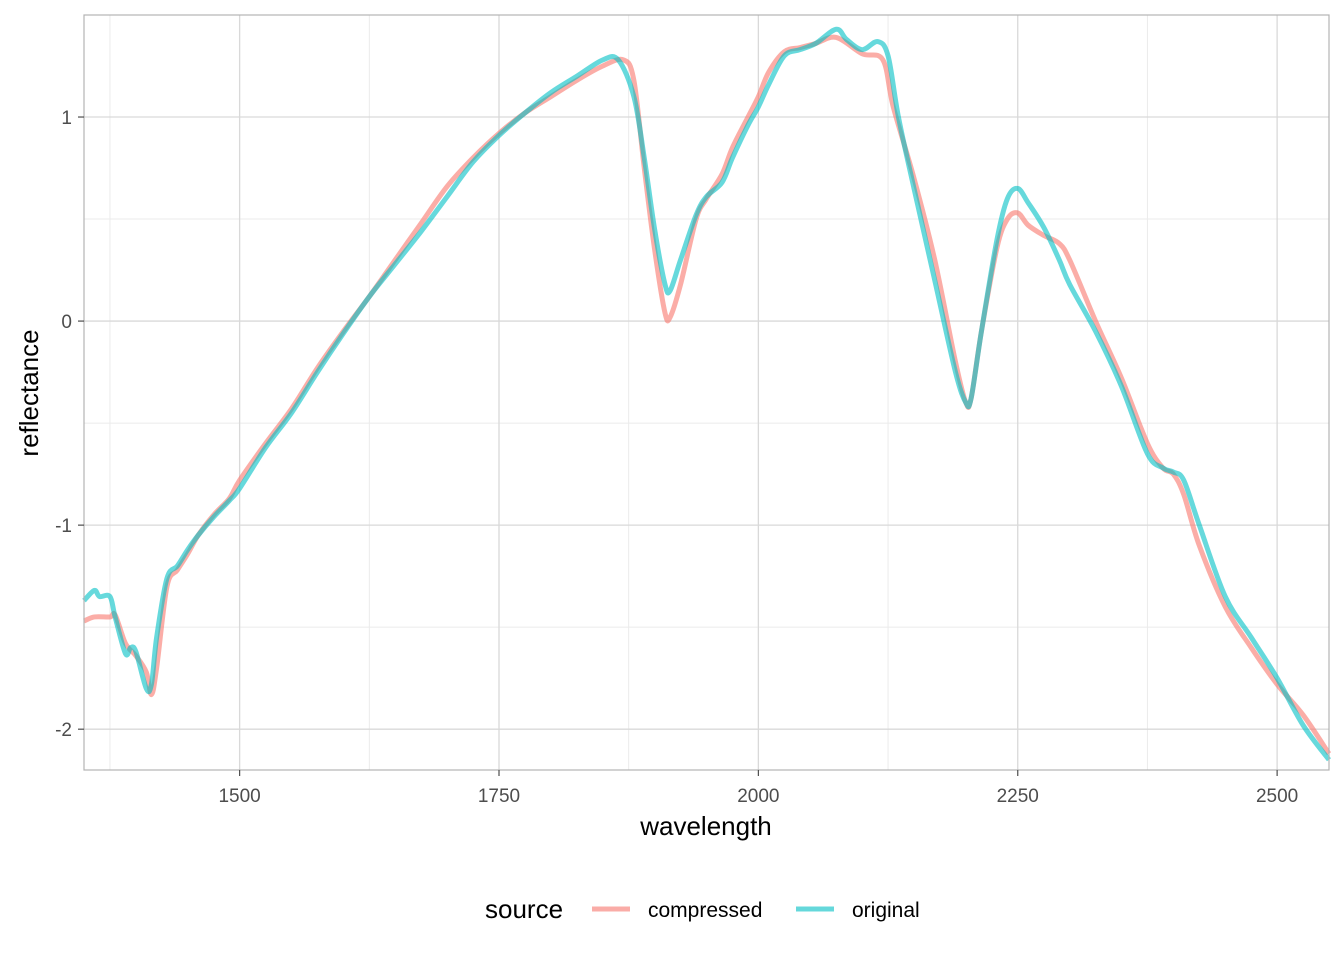 The width and height of the screenshot is (1344, 960). I want to click on x-tick-label: 1500, so click(239, 796).